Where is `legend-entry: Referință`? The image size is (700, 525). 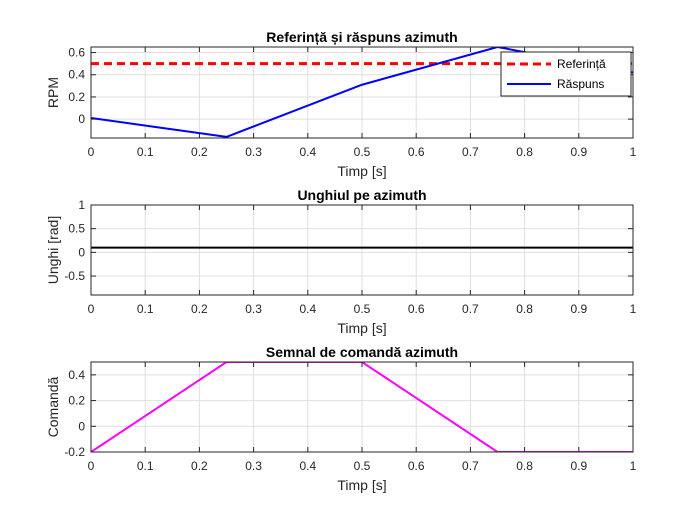
legend-entry: Referință is located at coordinates (581, 64).